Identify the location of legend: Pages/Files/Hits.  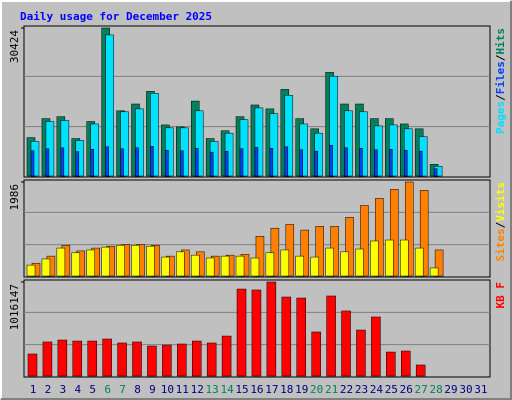
(500, 81).